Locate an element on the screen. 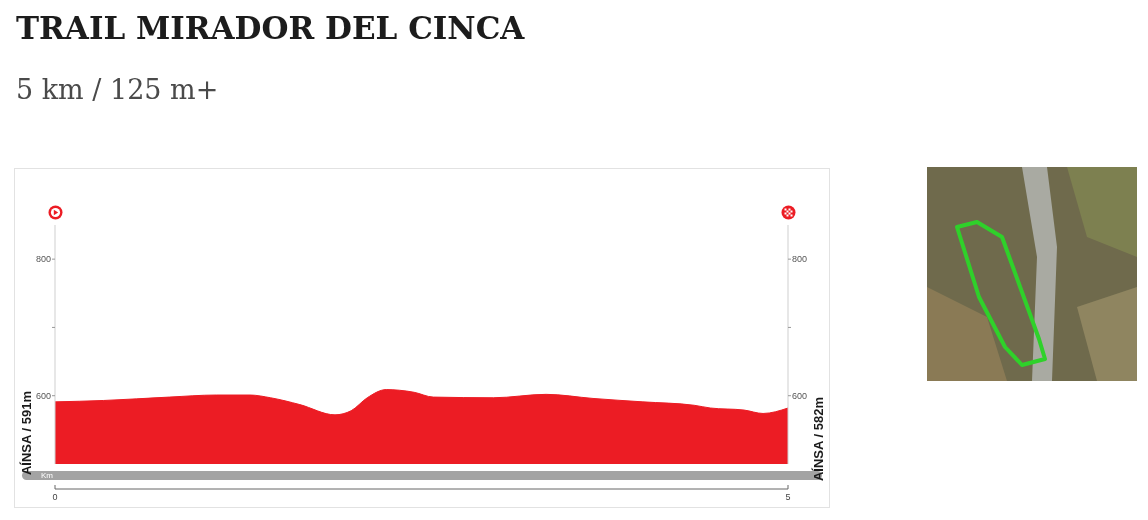 This screenshot has height=520, width=1148. chart-title: TRAIL MIRADOR DEL CINCA is located at coordinates (270, 28).